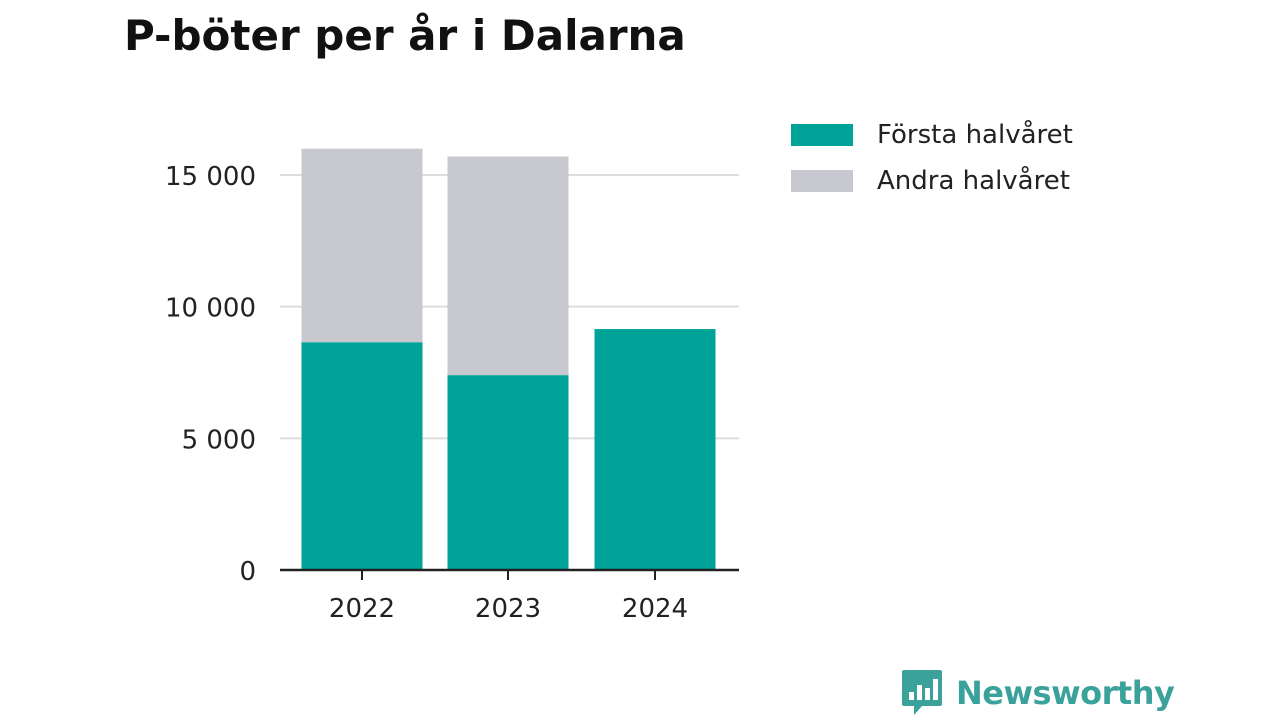 This screenshot has height=720, width=1280. What do you see at coordinates (405, 35) in the screenshot?
I see `chart-title: P-böter per år i Dalarna` at bounding box center [405, 35].